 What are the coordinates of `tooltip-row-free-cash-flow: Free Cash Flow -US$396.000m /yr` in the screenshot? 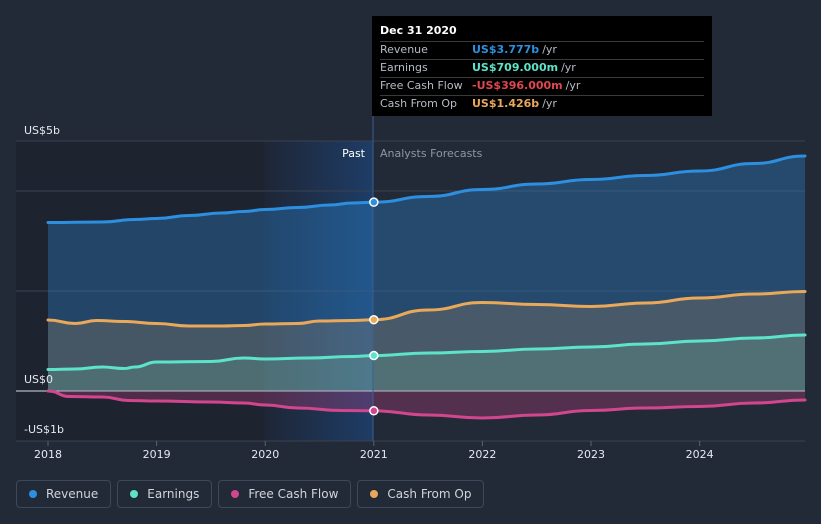 It's located at (542, 85).